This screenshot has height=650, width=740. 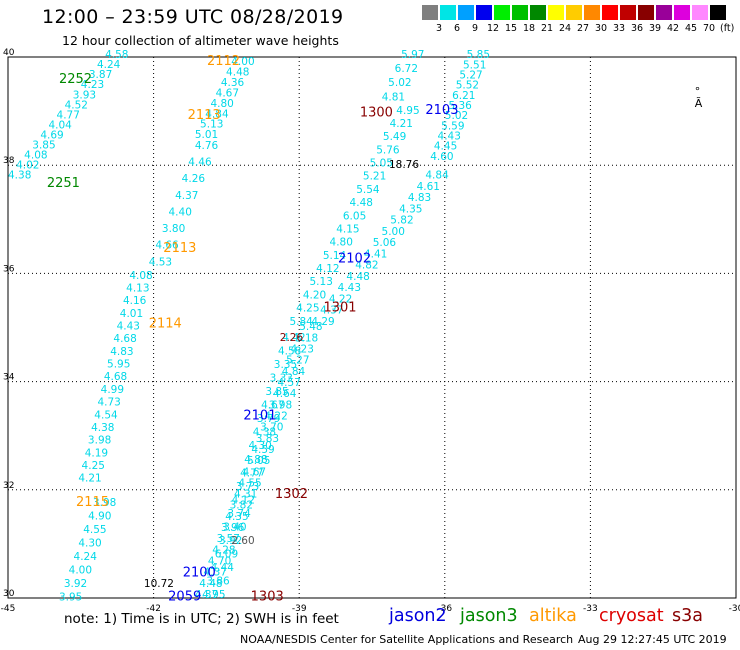 What do you see at coordinates (68, 115) in the screenshot?
I see `wave-height-value: 4.77` at bounding box center [68, 115].